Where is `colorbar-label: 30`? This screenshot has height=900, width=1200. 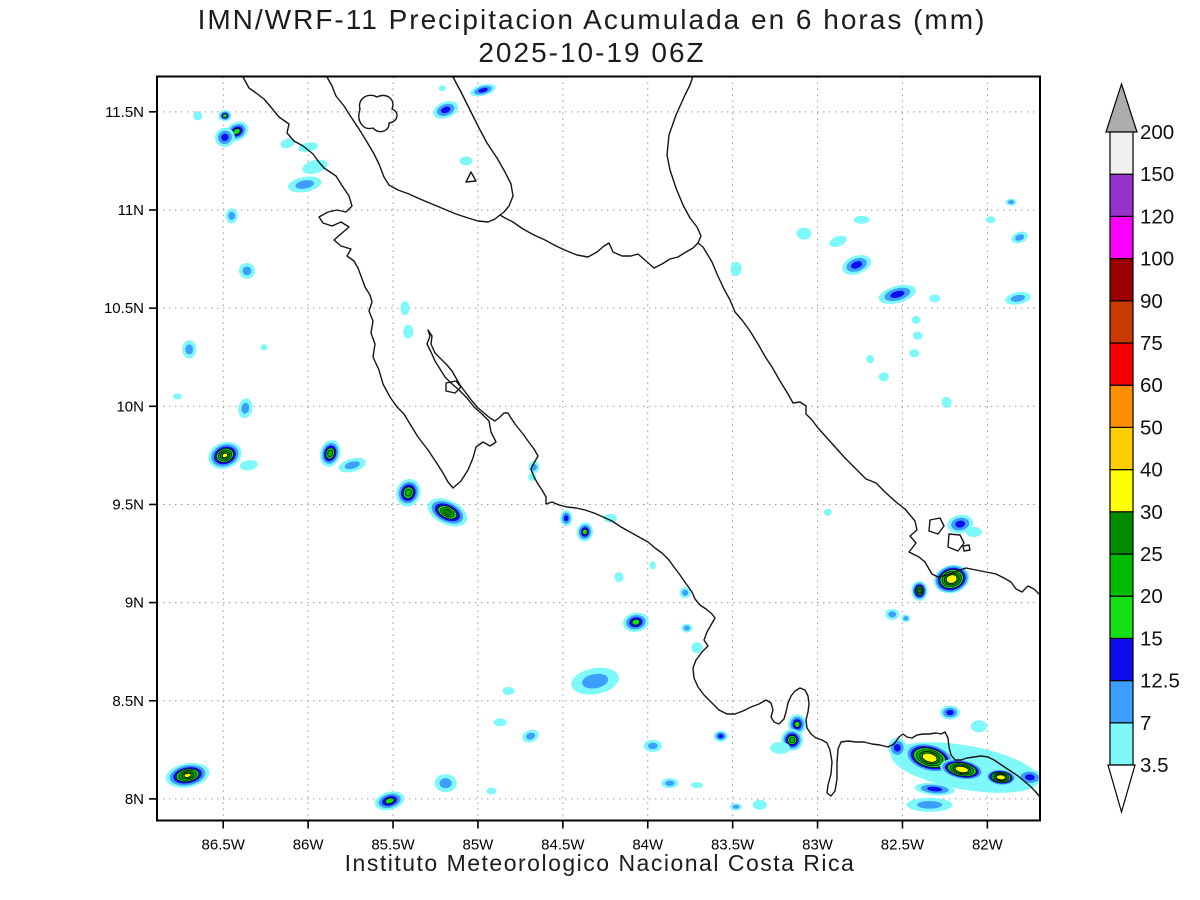 colorbar-label: 30 is located at coordinates (1151, 512).